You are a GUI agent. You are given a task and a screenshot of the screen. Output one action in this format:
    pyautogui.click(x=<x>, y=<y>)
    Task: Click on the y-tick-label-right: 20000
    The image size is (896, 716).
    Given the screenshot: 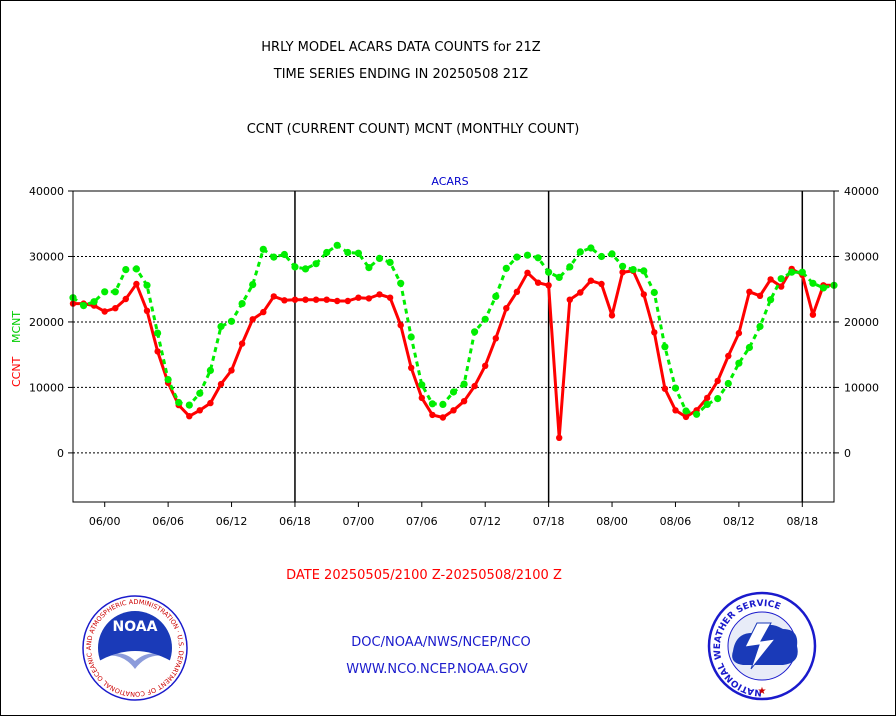 What is the action you would take?
    pyautogui.click(x=861, y=322)
    